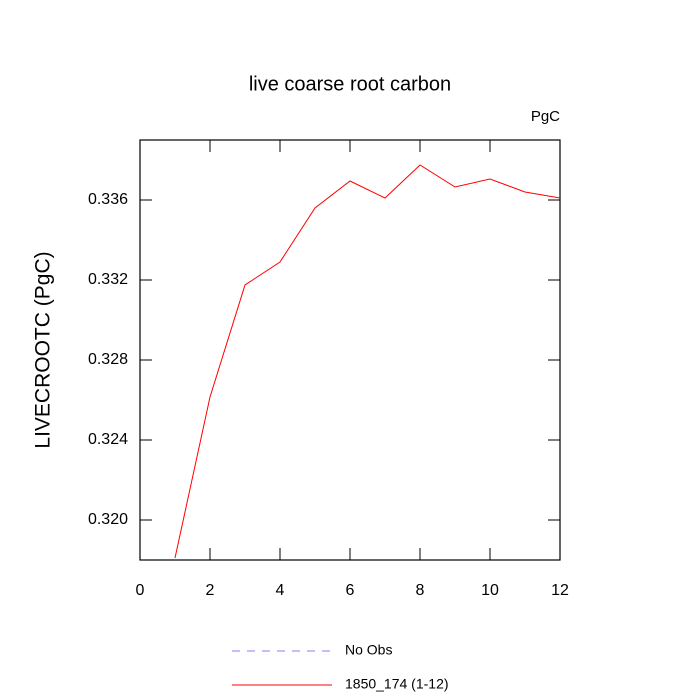  What do you see at coordinates (108, 199) in the screenshot?
I see `y-tick-label: 0.336` at bounding box center [108, 199].